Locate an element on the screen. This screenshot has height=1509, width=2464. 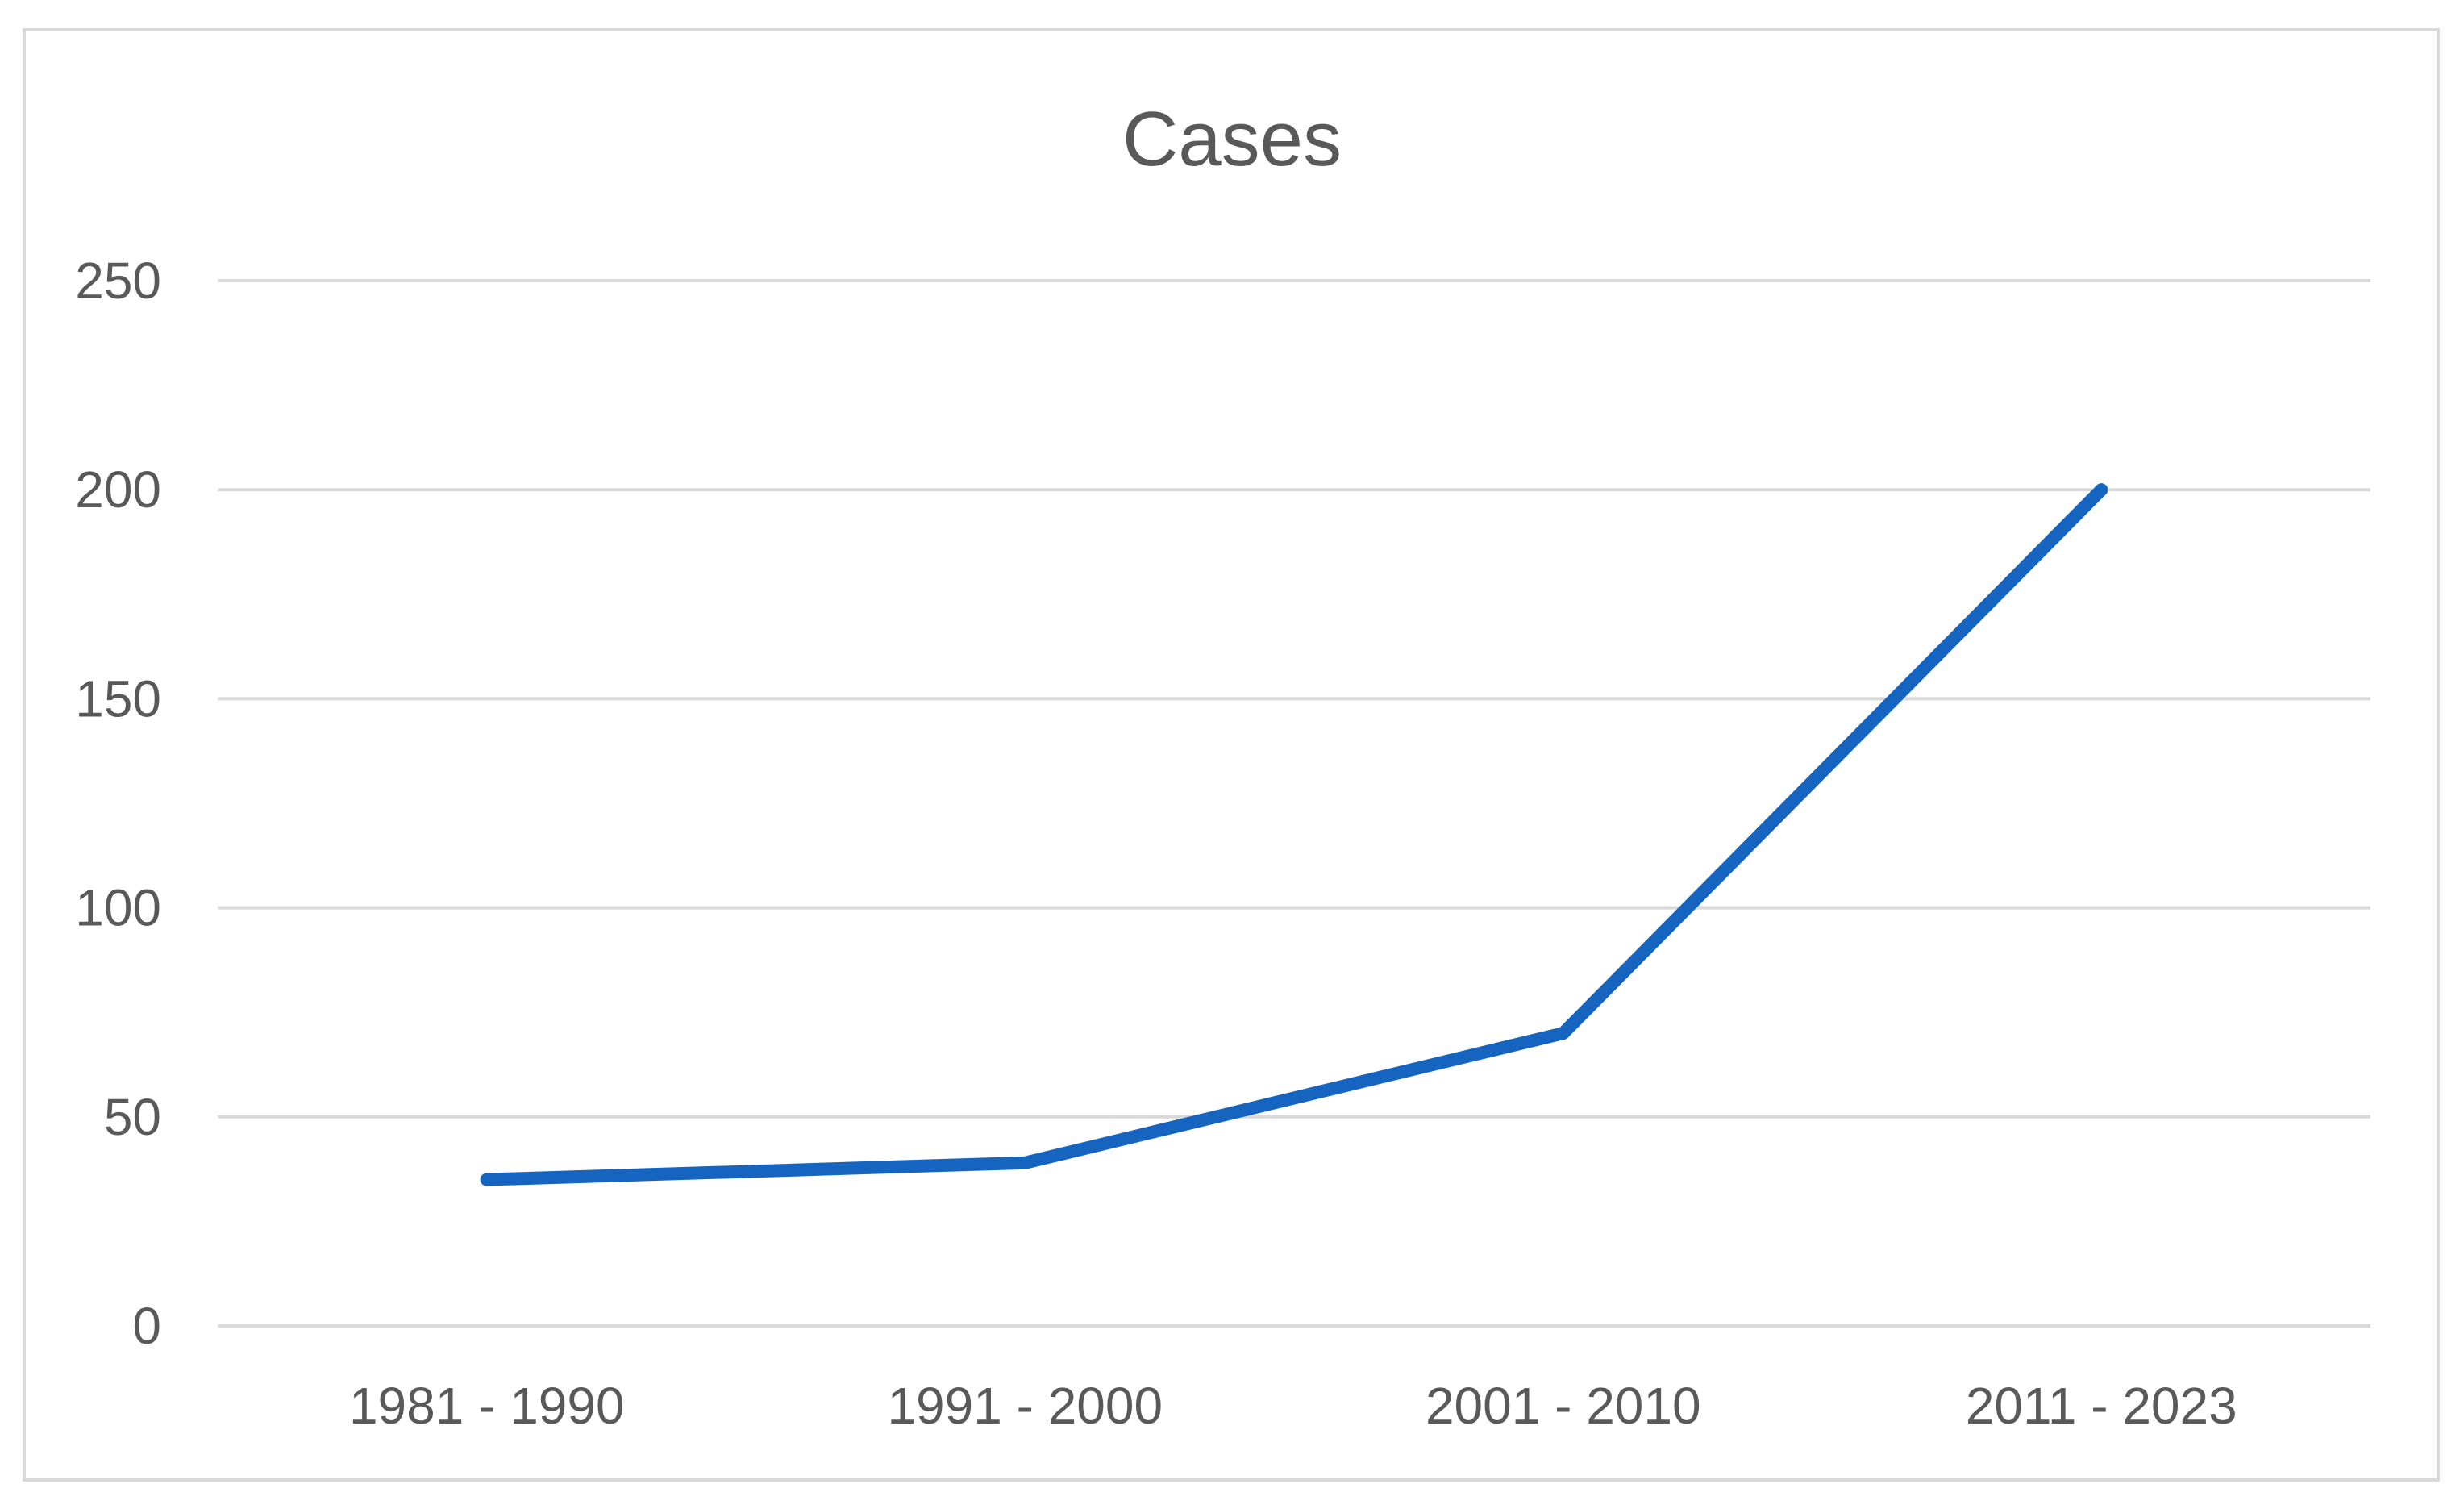
x-tick-label: 2001 - 2010 is located at coordinates (1563, 1406).